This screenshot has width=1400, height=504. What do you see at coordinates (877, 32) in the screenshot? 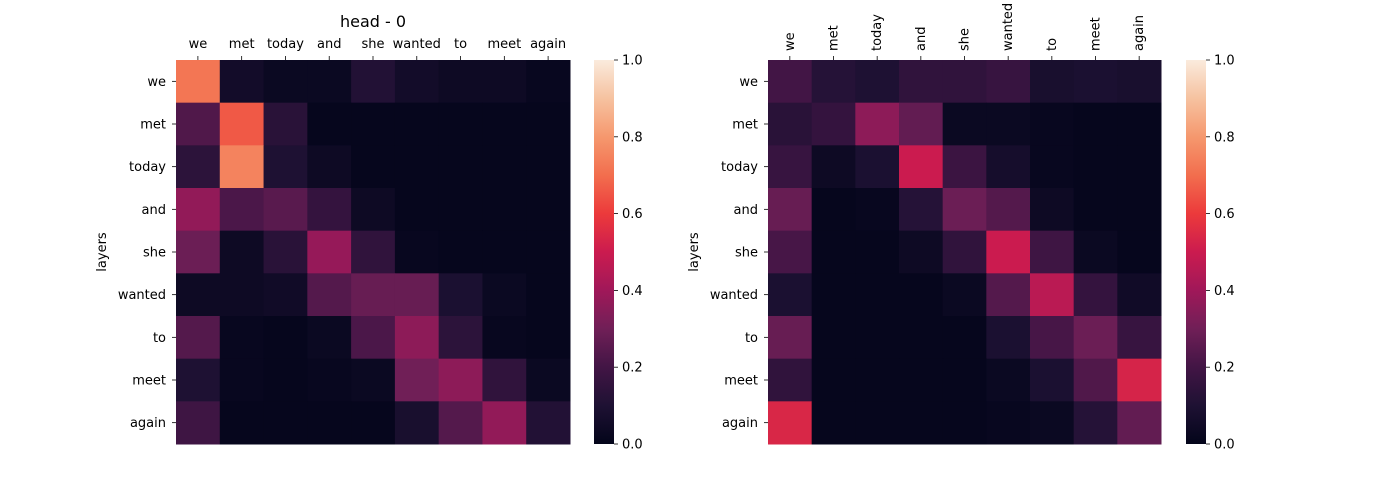
I see `x-tick-label: today` at bounding box center [877, 32].